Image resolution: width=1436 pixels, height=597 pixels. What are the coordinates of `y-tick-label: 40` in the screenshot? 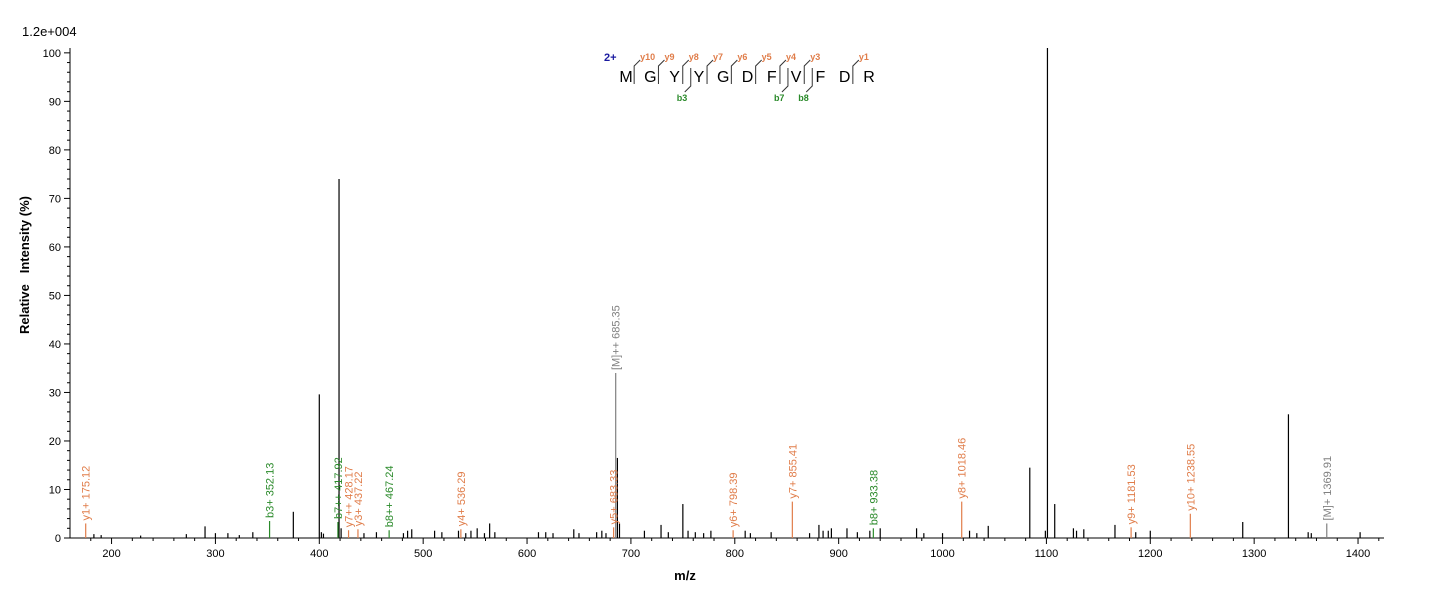 It's located at (55, 345).